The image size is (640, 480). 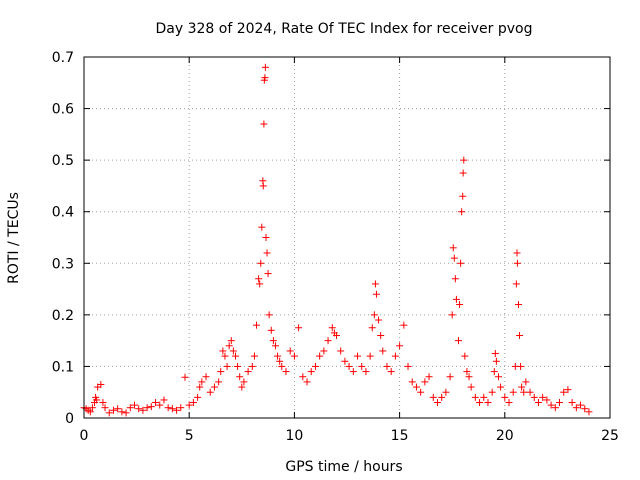 I want to click on x-tick-label: 10, so click(x=294, y=436).